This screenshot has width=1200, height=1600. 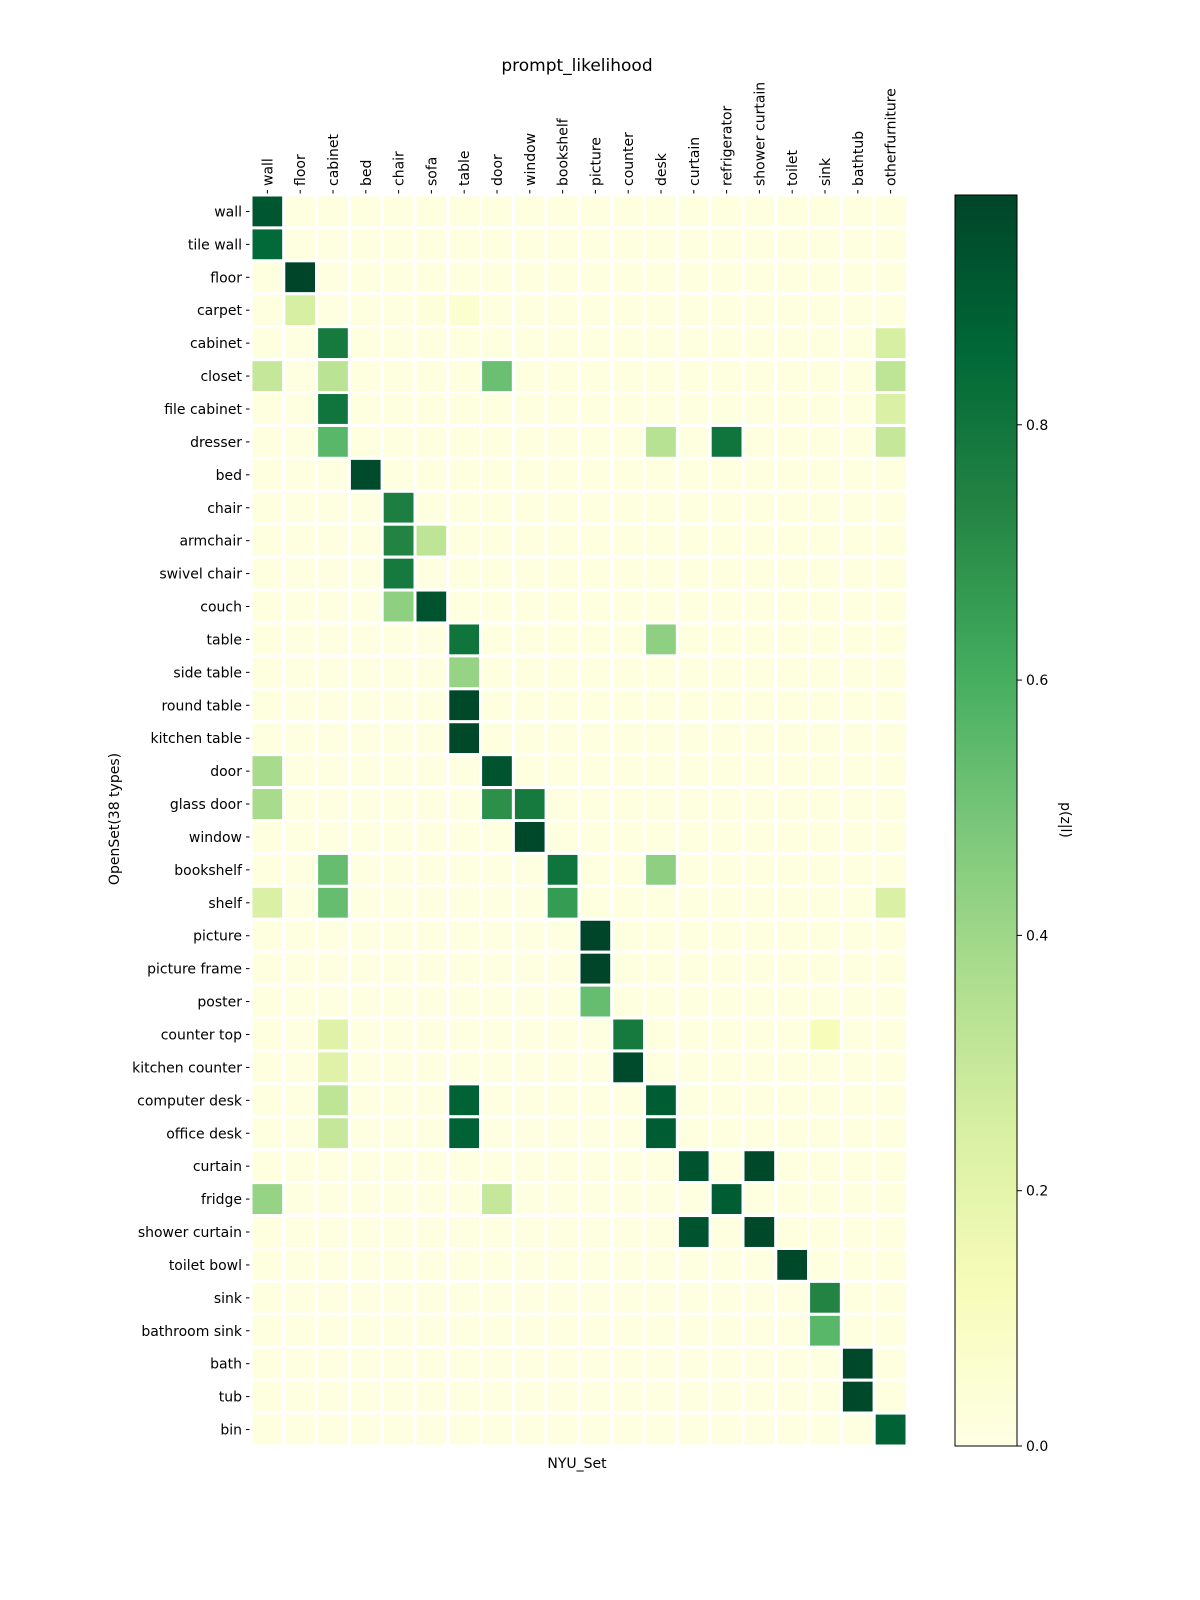 What do you see at coordinates (194, 970) in the screenshot?
I see `y-tick-label: picture frame` at bounding box center [194, 970].